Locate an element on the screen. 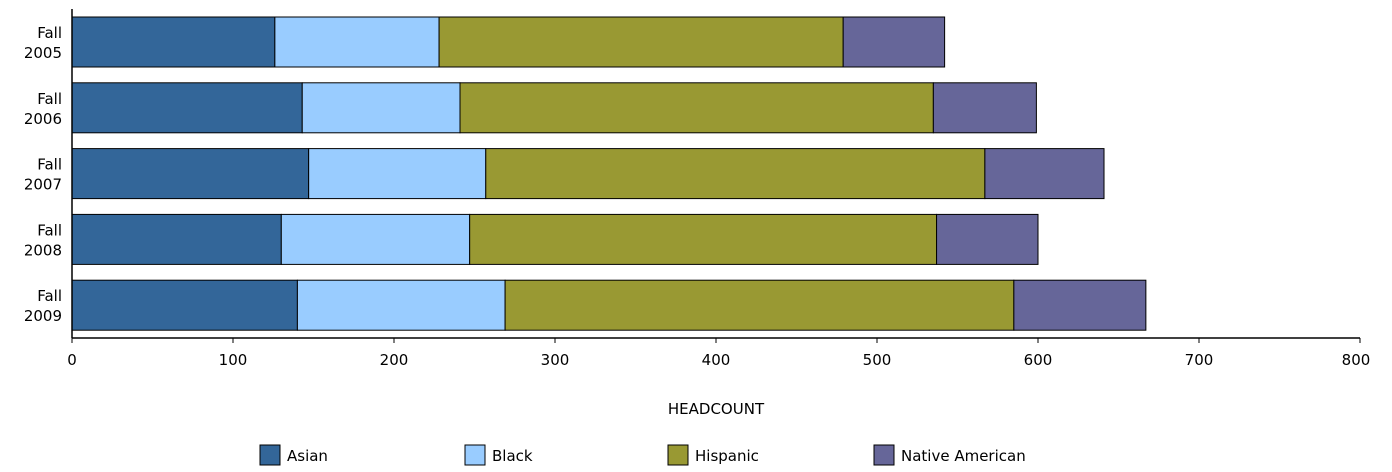 This screenshot has width=1392, height=472. bar-native-american-fall-2009 is located at coordinates (1080, 305).